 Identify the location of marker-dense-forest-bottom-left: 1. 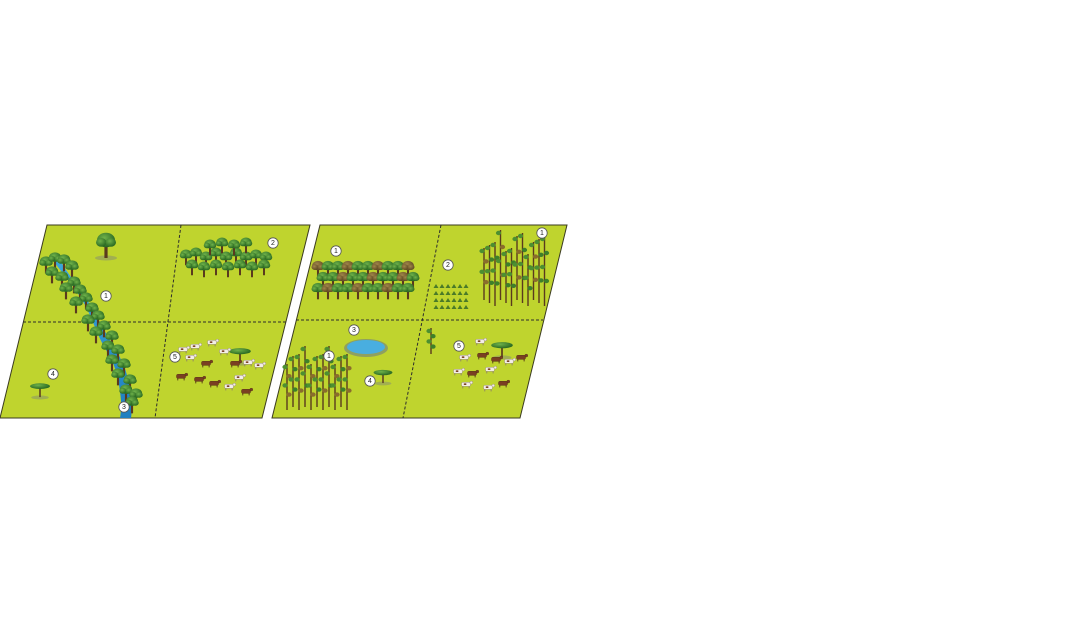
(329, 356).